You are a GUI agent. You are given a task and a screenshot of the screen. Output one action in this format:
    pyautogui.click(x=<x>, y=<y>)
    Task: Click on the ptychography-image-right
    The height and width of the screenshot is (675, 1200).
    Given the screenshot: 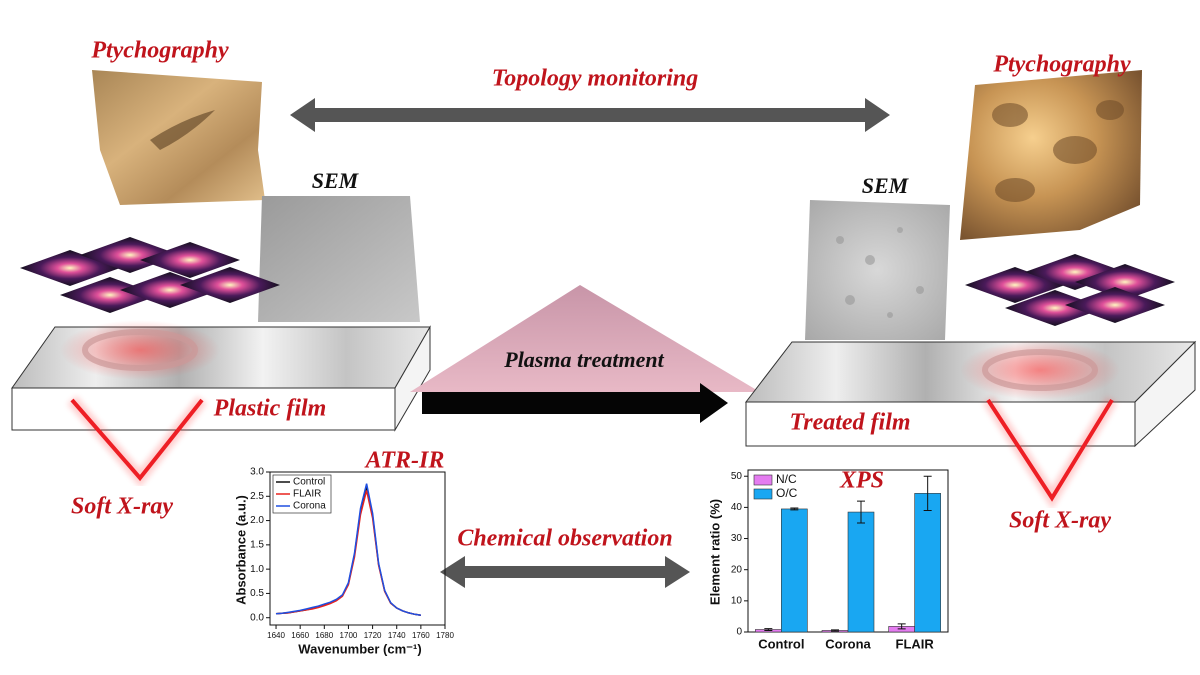 What is the action you would take?
    pyautogui.click(x=1051, y=155)
    